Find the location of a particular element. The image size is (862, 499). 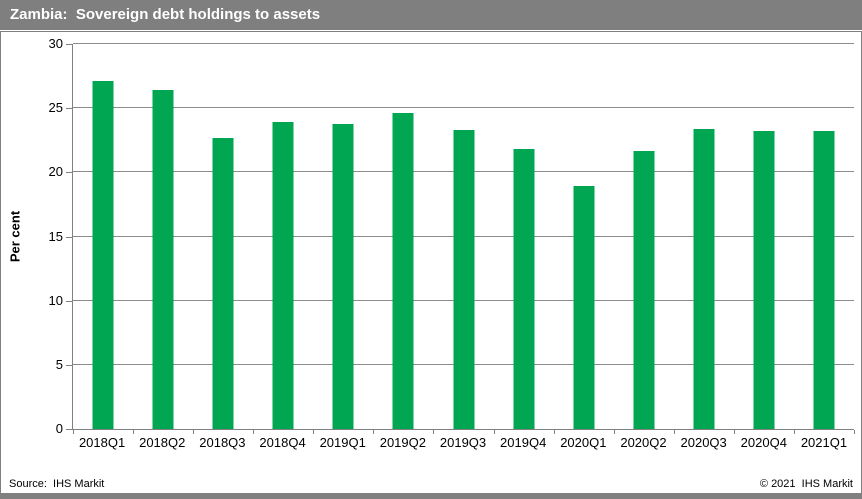

x-axis-label-2019Q2: 2019Q2 is located at coordinates (402, 442).